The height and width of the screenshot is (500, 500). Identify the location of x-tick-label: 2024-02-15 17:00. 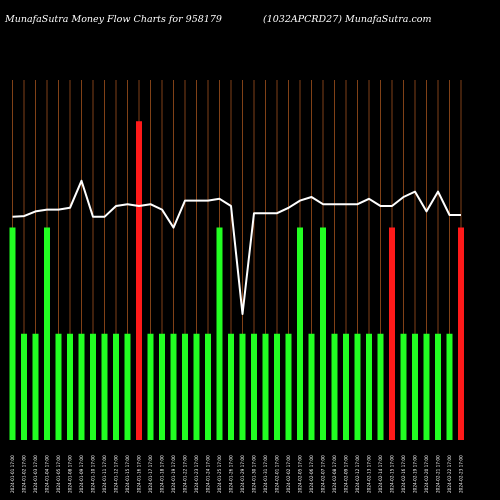
(392, 474).